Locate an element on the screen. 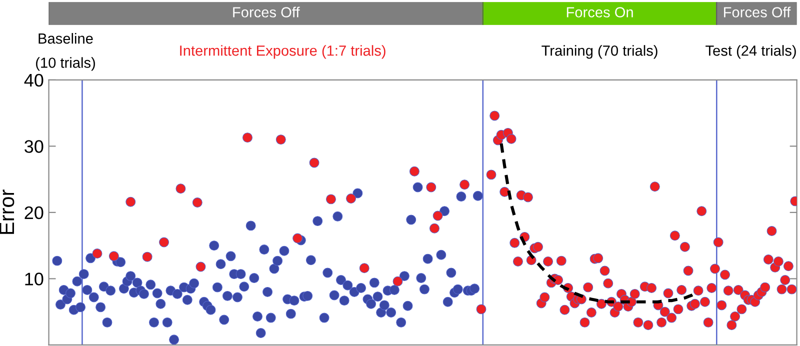  text: Intermittent Exposure (1:7 trials) is located at coordinates (283, 52).